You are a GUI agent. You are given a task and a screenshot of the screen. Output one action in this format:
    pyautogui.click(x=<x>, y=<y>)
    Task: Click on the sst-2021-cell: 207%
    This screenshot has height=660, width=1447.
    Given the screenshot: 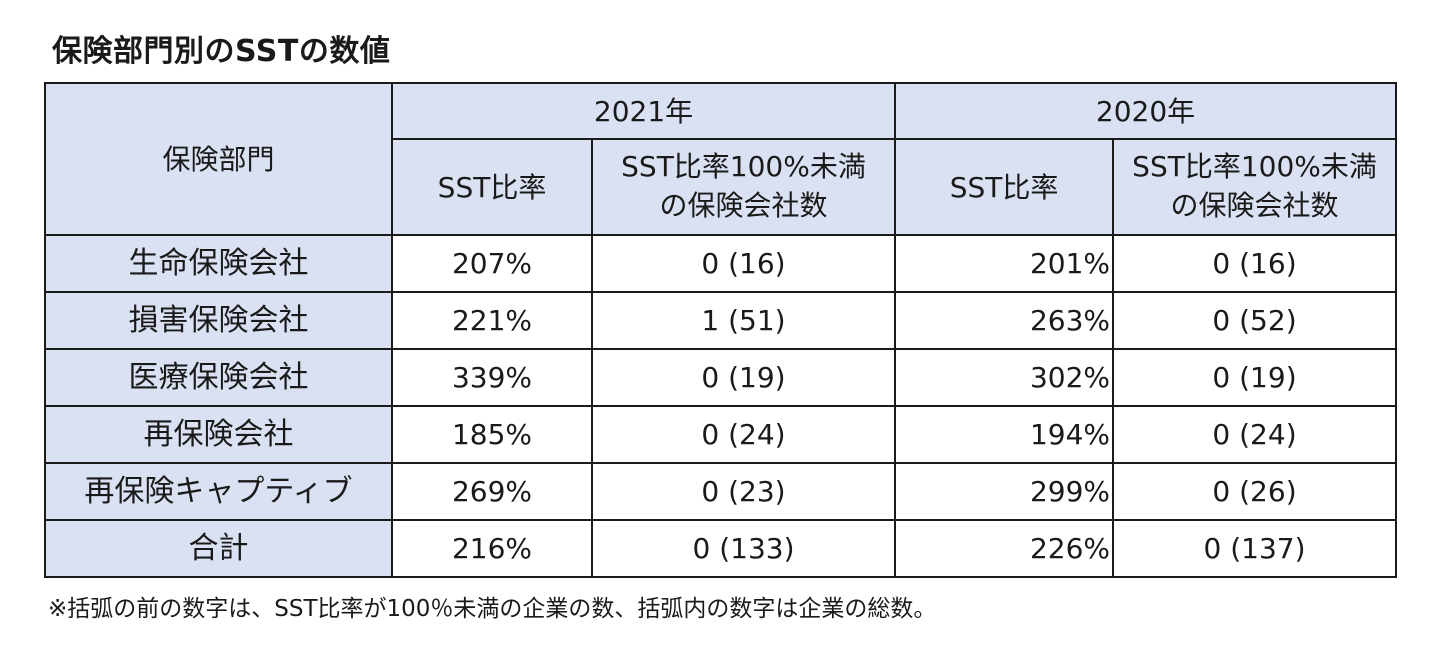 What is the action you would take?
    pyautogui.click(x=492, y=263)
    